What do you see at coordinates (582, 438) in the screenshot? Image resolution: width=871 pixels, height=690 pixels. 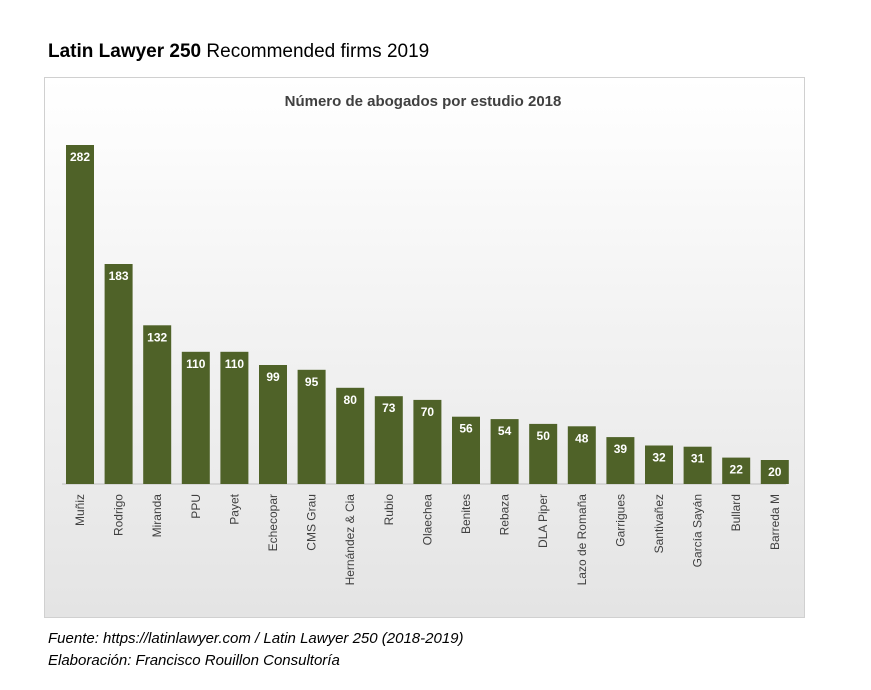 I see `bar-value-label: 48` at bounding box center [582, 438].